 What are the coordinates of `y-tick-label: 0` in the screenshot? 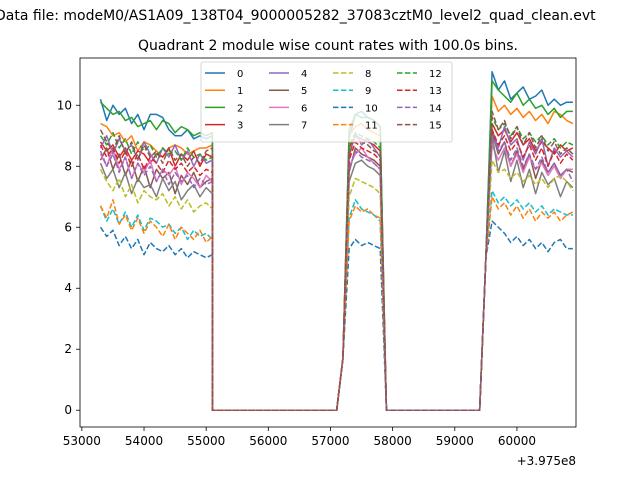 It's located at (68, 410).